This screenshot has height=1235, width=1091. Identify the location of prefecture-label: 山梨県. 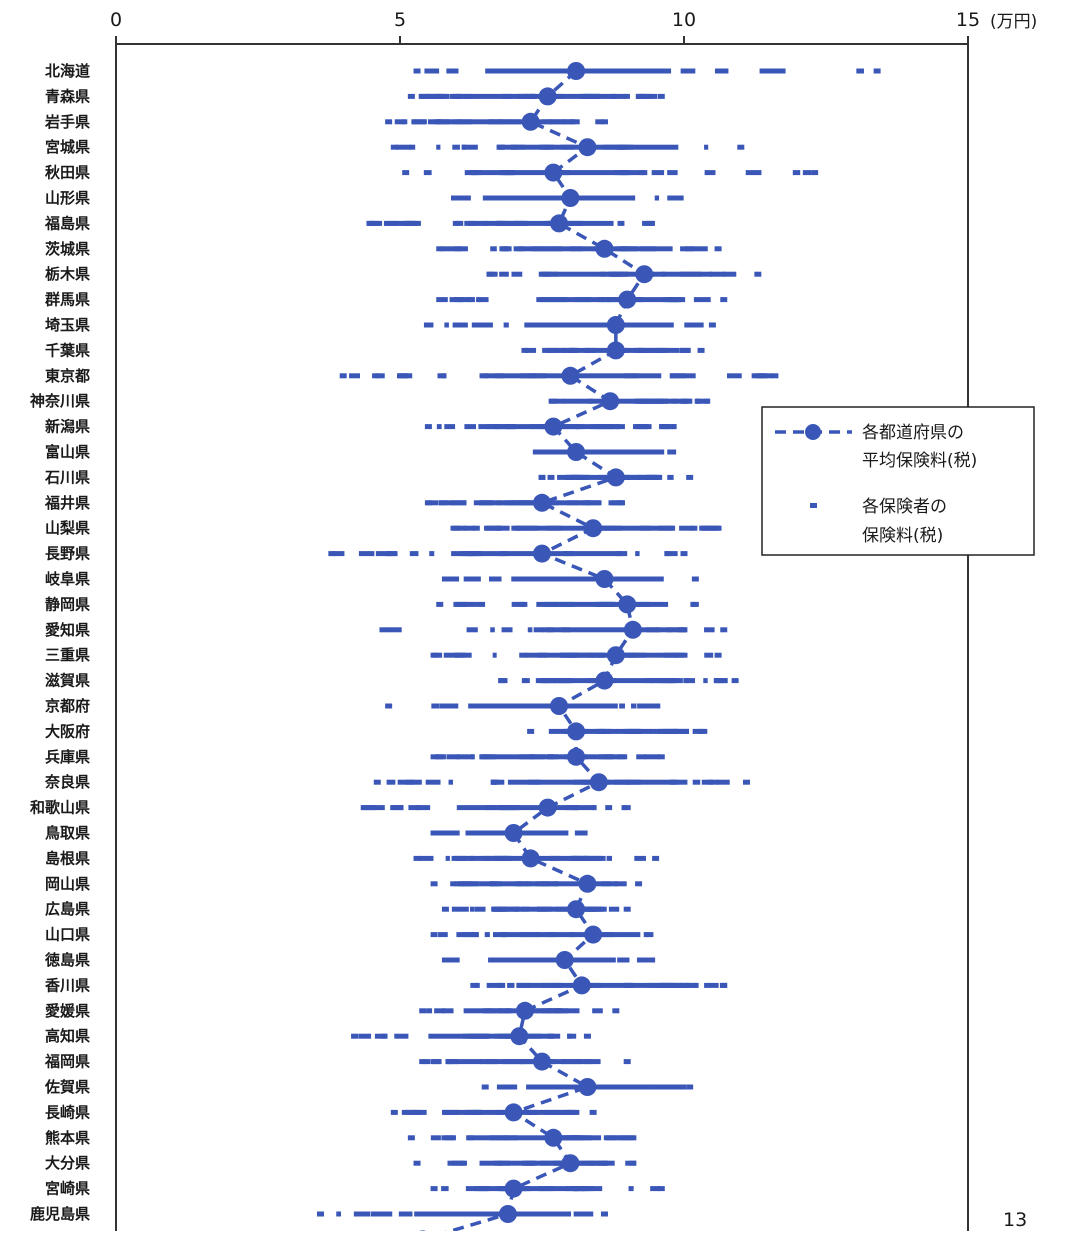
(67, 528).